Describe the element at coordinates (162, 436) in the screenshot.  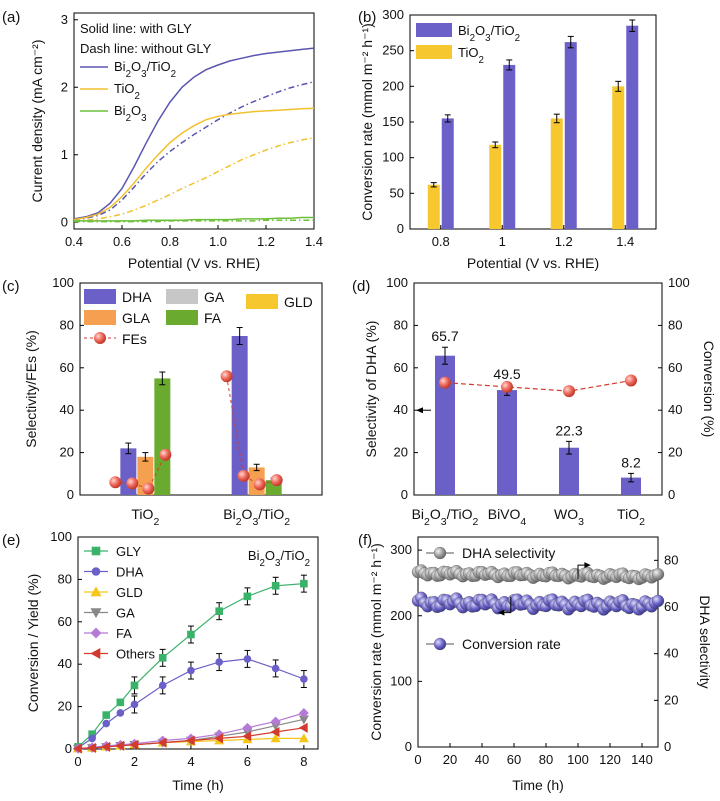
I see `bar-FA` at that location.